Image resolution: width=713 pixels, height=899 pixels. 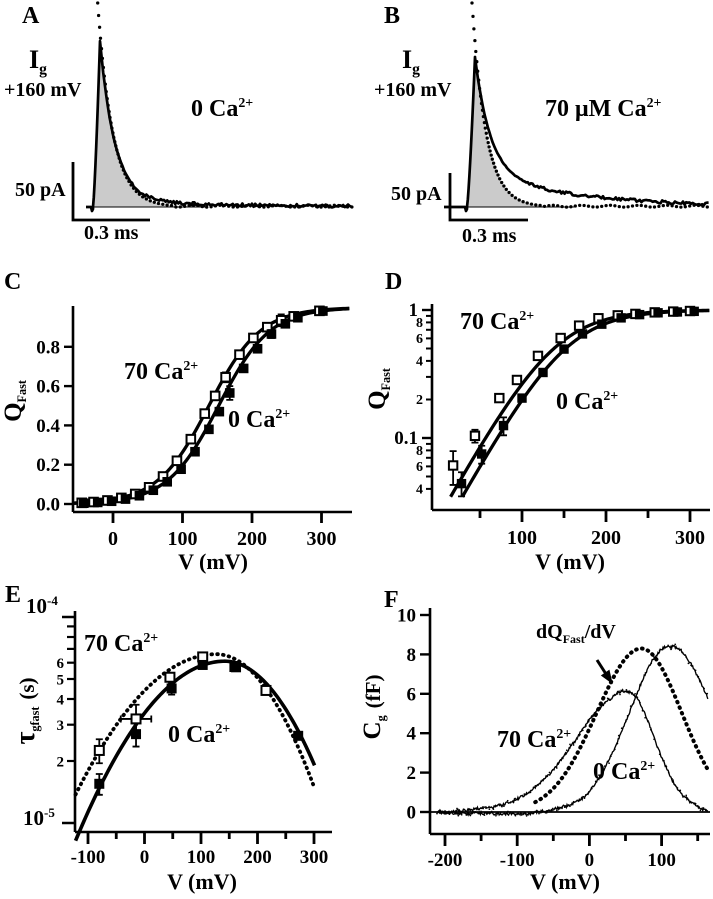 What do you see at coordinates (111, 233) in the screenshot?
I see `panel-a-horizontal-scale-label: 0.3 ms` at bounding box center [111, 233].